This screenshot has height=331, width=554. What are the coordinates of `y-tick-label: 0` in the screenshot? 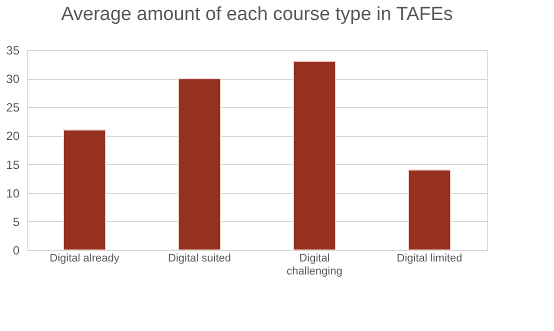 It's located at (16, 251).